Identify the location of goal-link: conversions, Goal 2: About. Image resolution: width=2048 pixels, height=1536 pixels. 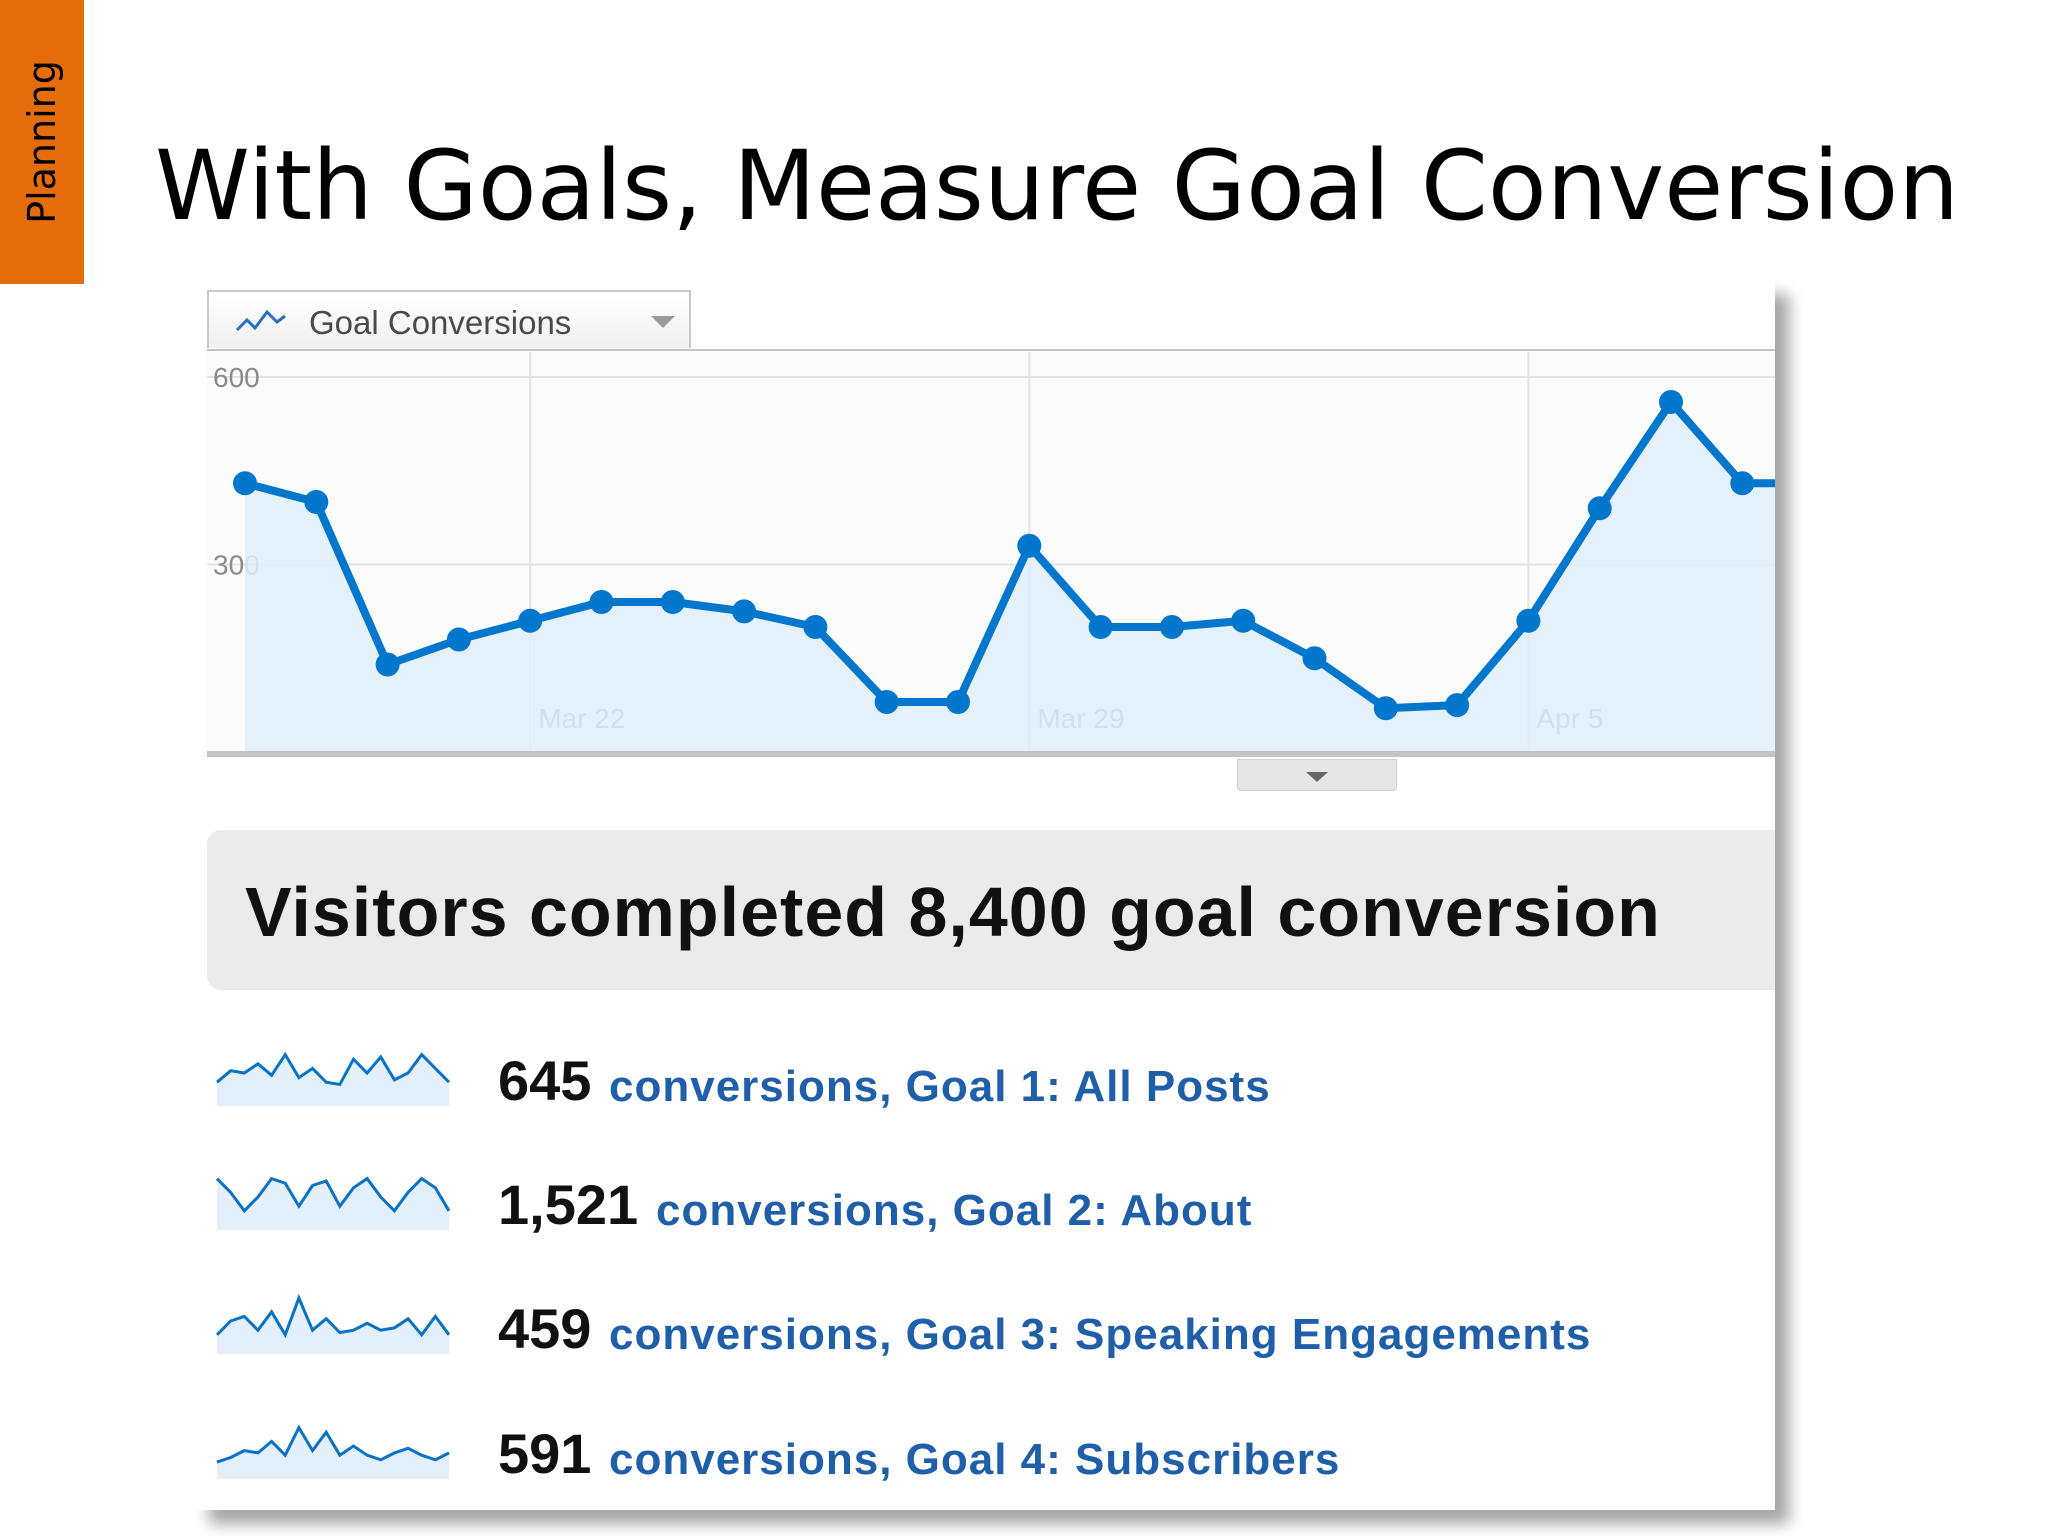
(954, 1210).